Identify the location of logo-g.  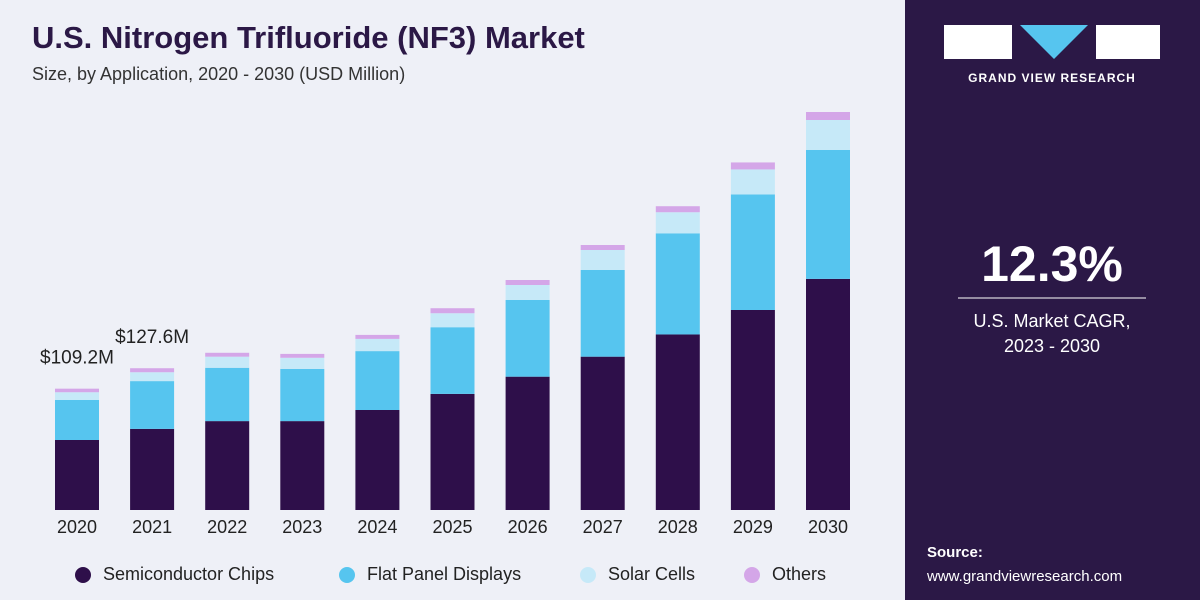
(978, 42).